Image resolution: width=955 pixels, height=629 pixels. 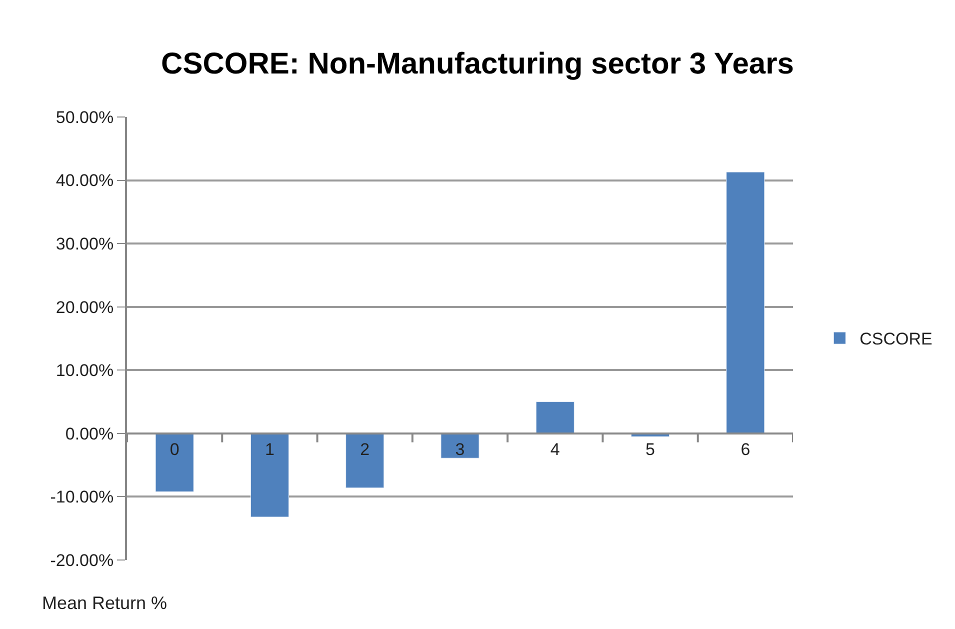 I want to click on y-tick-label: 20.00%, so click(x=85, y=307).